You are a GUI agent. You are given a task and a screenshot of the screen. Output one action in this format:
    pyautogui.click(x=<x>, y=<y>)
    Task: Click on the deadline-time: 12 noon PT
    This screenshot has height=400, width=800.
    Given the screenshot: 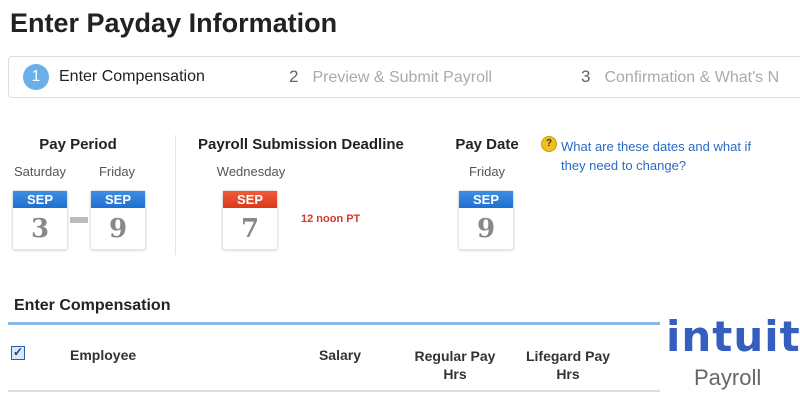 What is the action you would take?
    pyautogui.click(x=331, y=219)
    